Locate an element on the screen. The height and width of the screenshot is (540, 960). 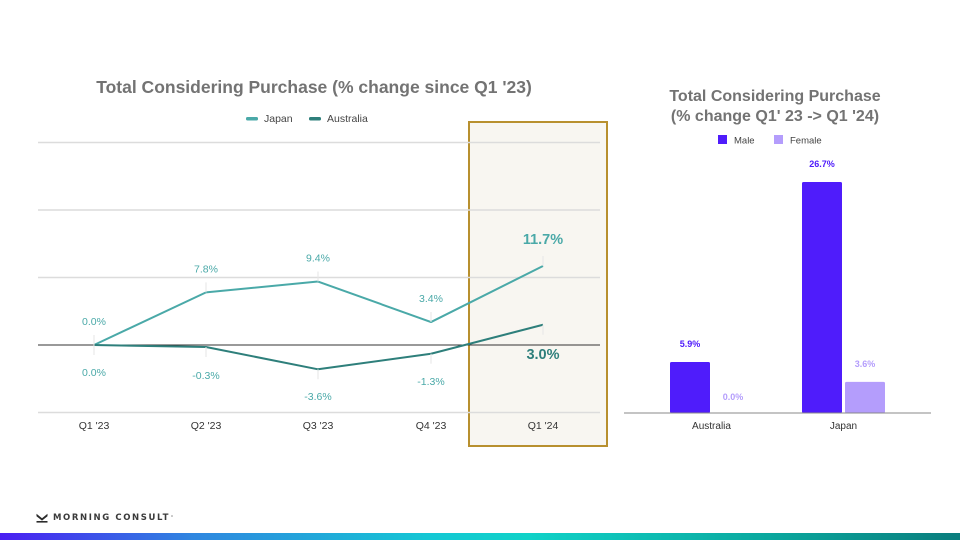
data-label-japan: 3.4% is located at coordinates (431, 299).